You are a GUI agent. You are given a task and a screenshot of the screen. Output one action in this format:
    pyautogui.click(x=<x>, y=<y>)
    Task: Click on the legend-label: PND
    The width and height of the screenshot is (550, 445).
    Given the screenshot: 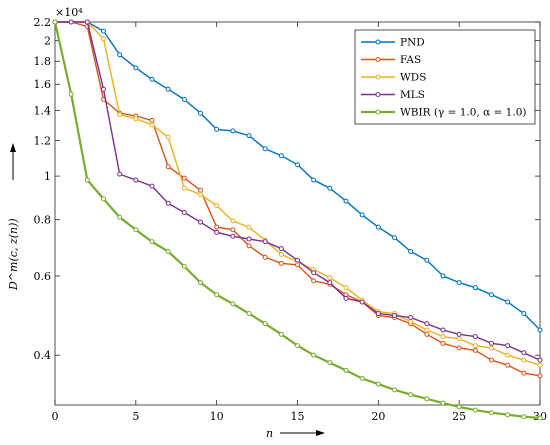 What is the action you would take?
    pyautogui.click(x=412, y=43)
    